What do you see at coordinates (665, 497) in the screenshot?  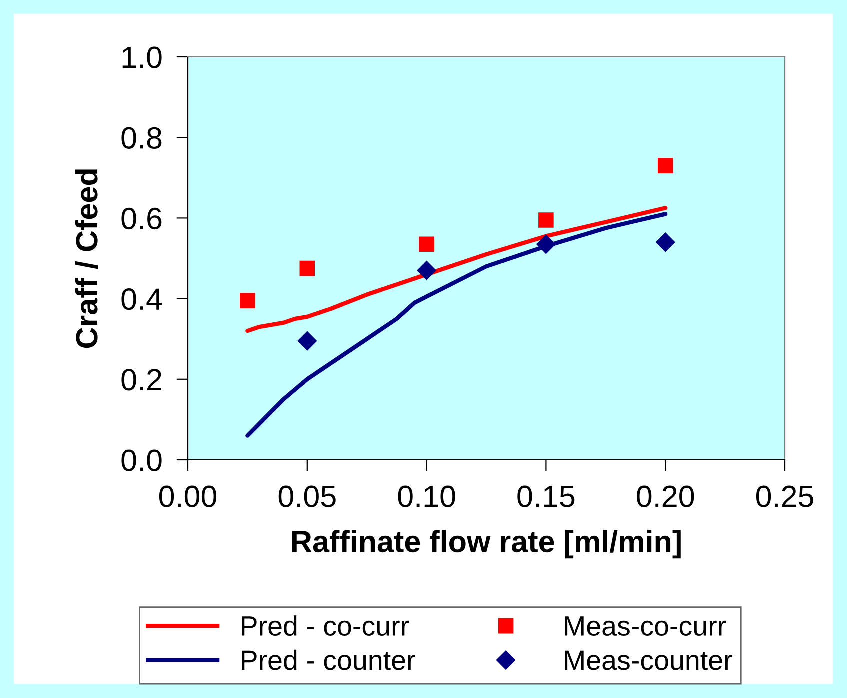 I see `x-tick-label: 0.20` at bounding box center [665, 497].